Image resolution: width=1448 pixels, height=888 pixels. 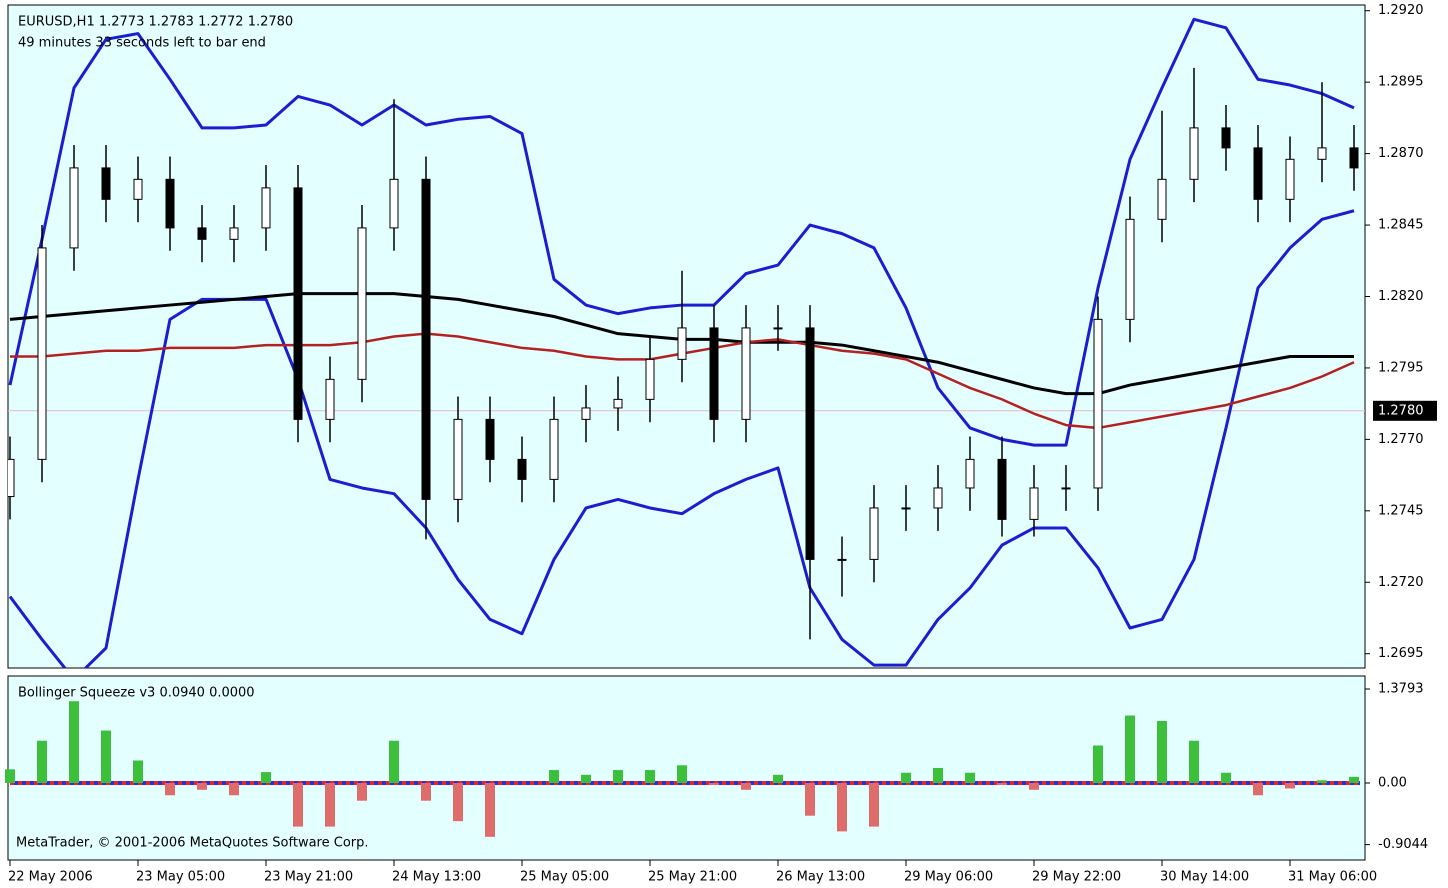 What do you see at coordinates (1401, 296) in the screenshot?
I see `y-tick-label: 1.2820` at bounding box center [1401, 296].